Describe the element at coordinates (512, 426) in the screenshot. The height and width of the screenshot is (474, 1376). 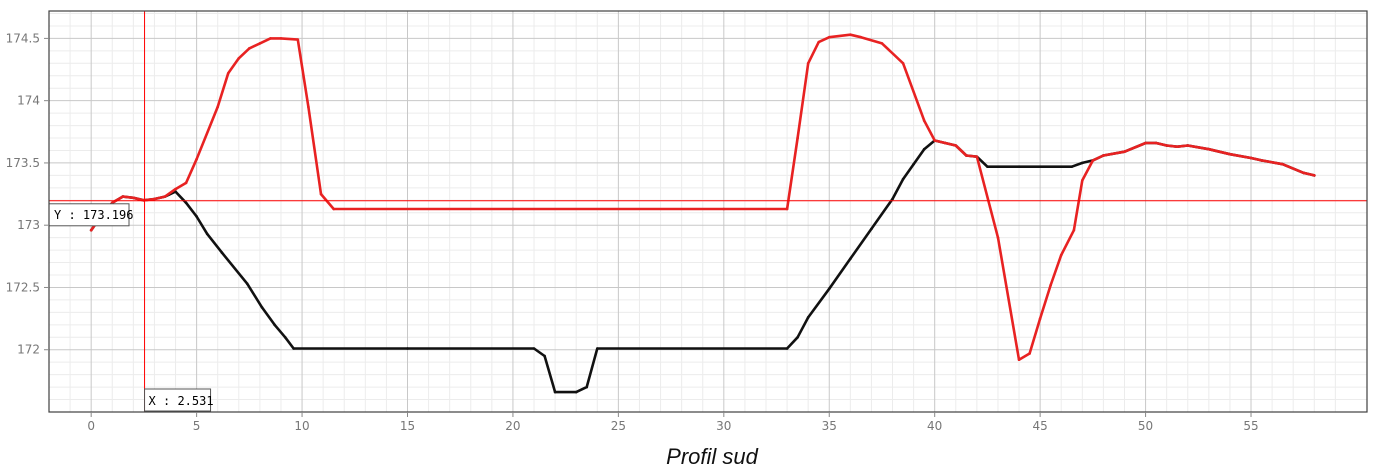
I see `x-tick-label: 20` at that location.